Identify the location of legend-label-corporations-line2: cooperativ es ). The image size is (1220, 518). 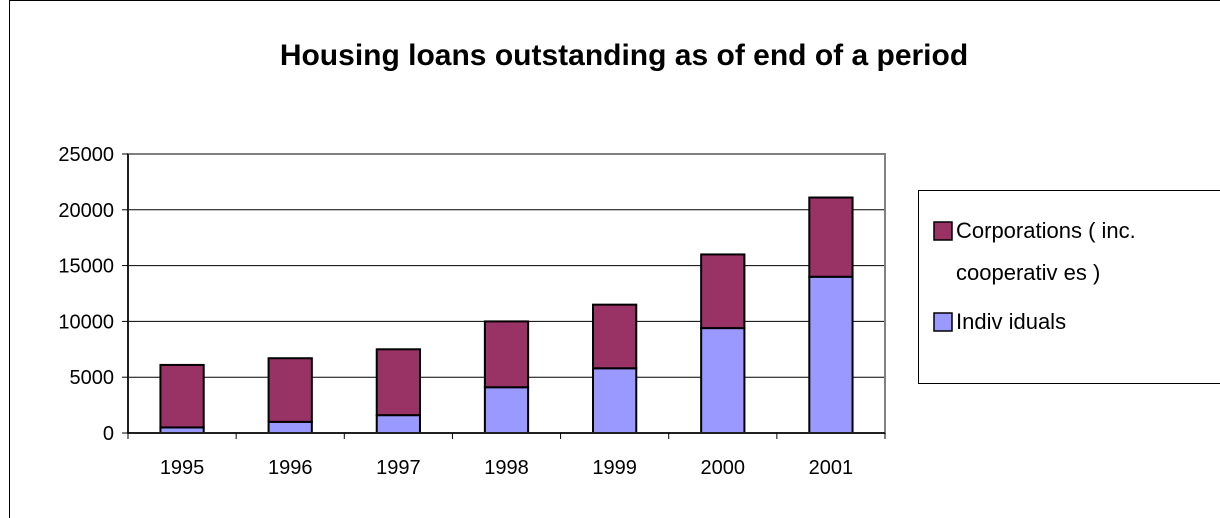
(1028, 272).